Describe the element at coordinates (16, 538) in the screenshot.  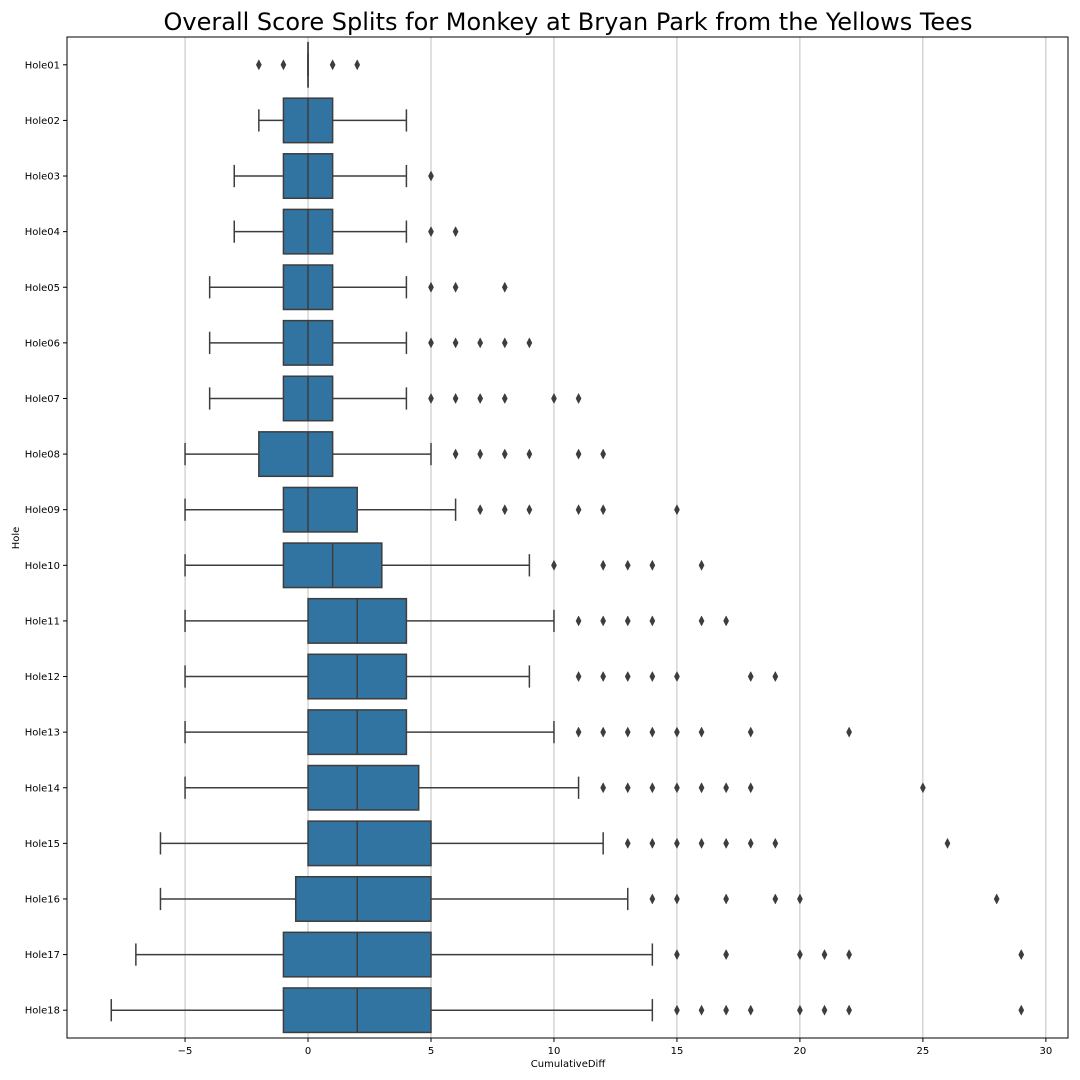
I see `y-axis-label: Hole` at that location.